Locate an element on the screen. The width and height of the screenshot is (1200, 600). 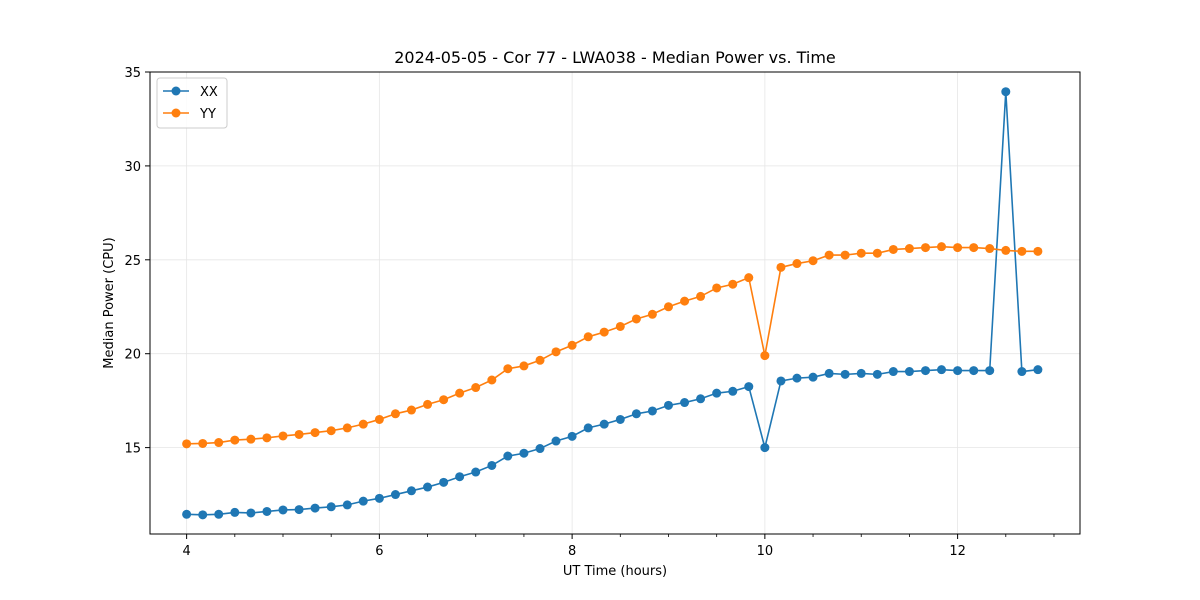
x-tick-label: 8 is located at coordinates (572, 551).